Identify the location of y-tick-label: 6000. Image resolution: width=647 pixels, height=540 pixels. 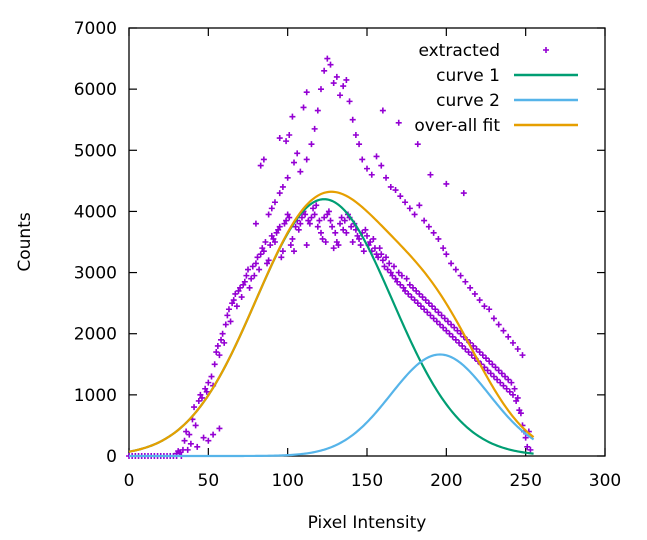
(95, 90).